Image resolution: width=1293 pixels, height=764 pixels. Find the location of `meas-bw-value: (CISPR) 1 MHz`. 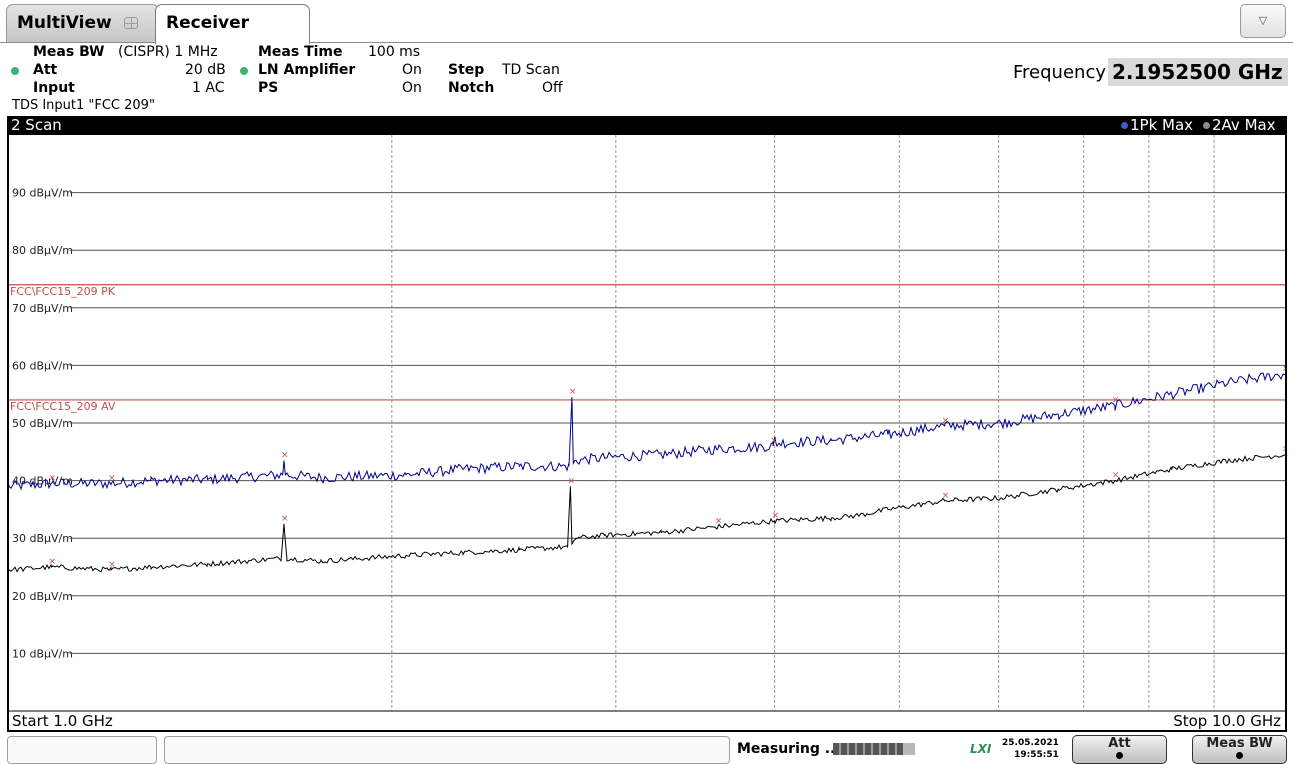

meas-bw-value: (CISPR) 1 MHz is located at coordinates (168, 52).